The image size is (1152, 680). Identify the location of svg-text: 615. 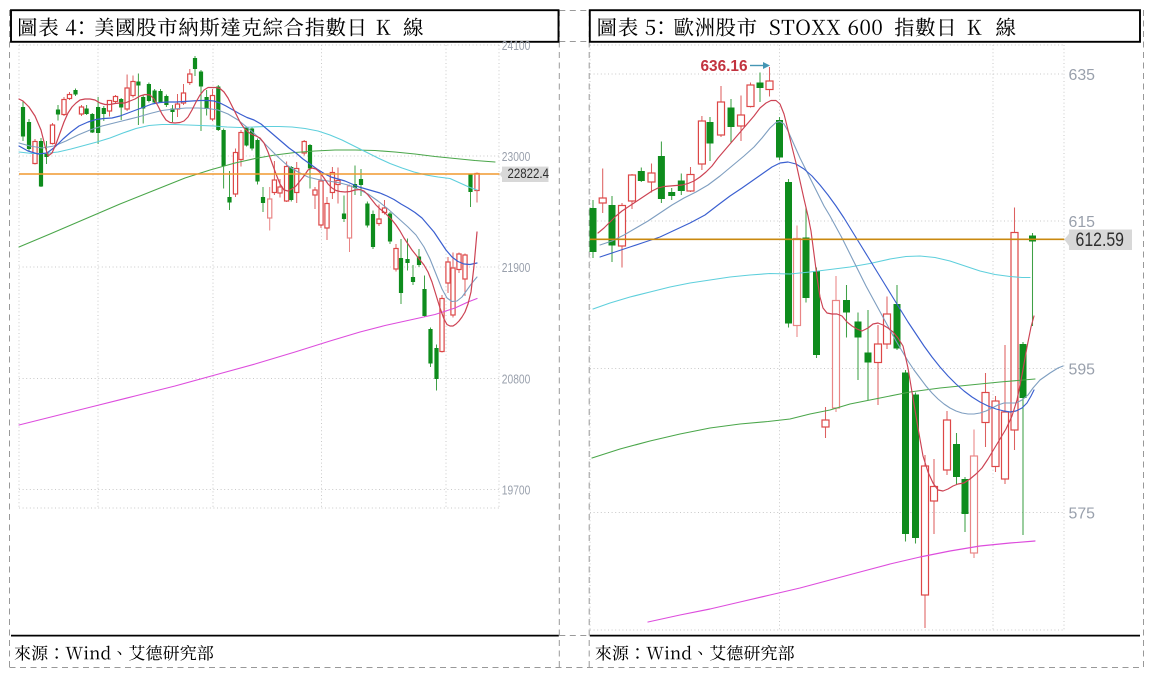
(1082, 222).